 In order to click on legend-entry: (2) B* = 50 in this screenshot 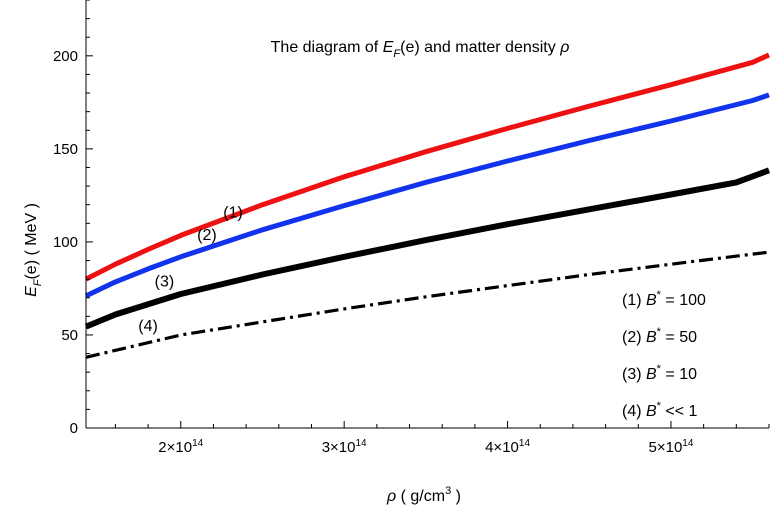, I will do `click(659, 336)`.